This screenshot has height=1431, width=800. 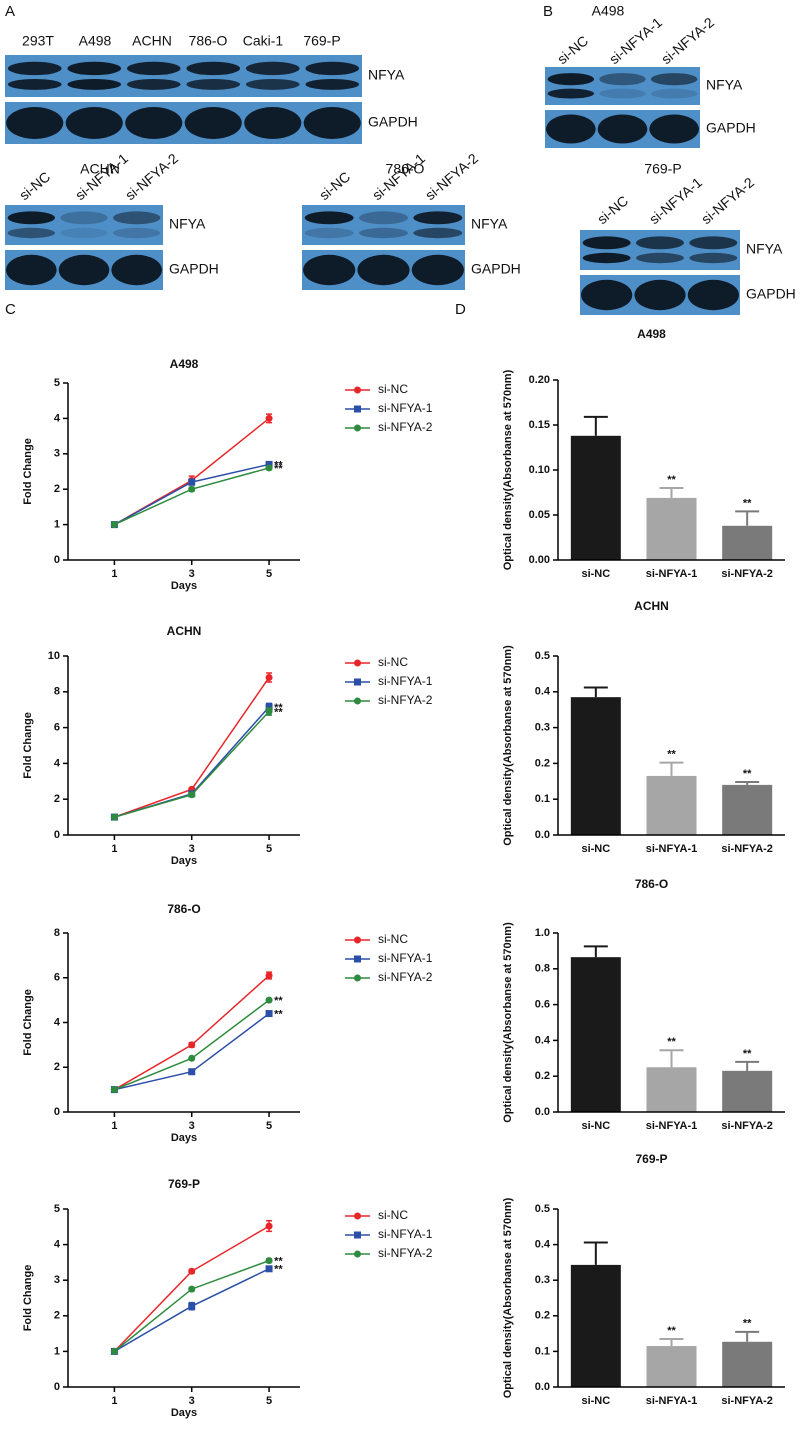 What do you see at coordinates (460, 309) in the screenshot?
I see `panel-label: D` at bounding box center [460, 309].